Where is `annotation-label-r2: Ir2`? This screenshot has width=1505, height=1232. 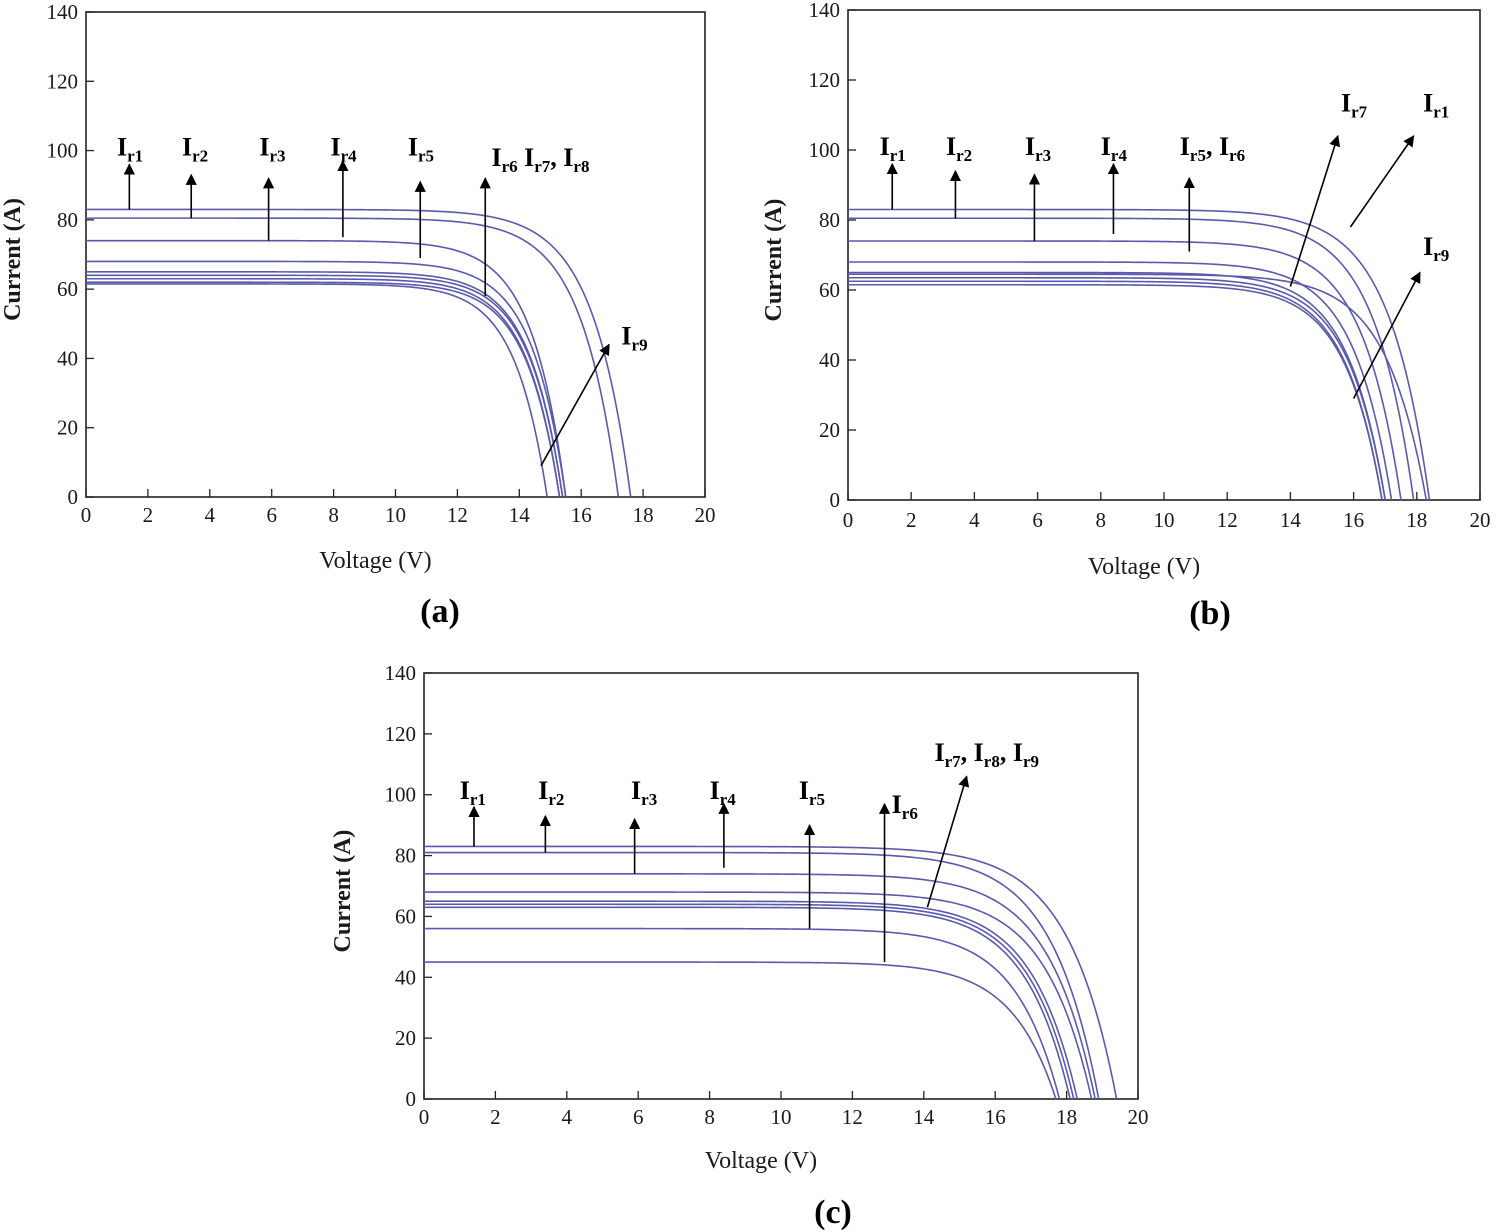
annotation-label-r2: Ir2 is located at coordinates (959, 148).